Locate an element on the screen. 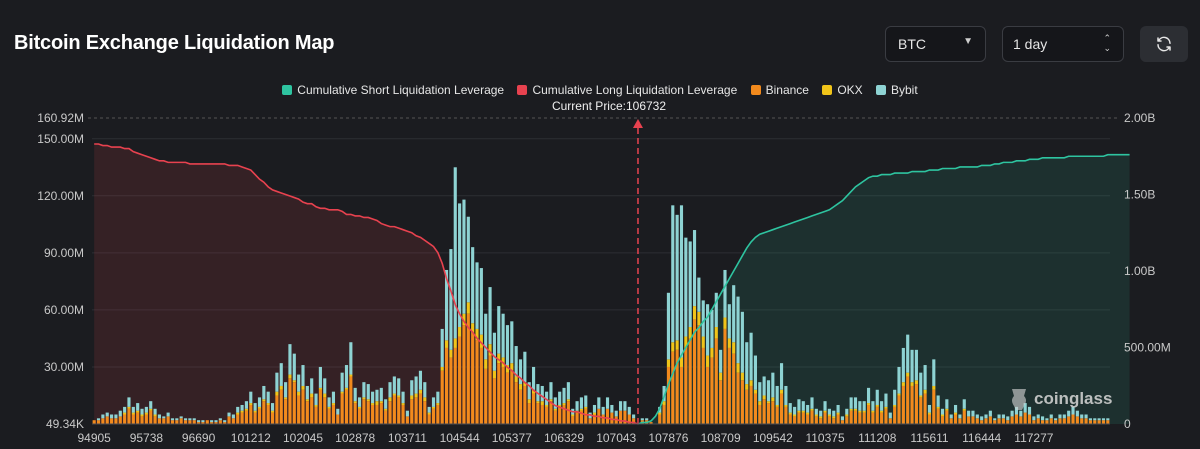 The height and width of the screenshot is (449, 1200). x-tick-label: 116444 is located at coordinates (981, 438).